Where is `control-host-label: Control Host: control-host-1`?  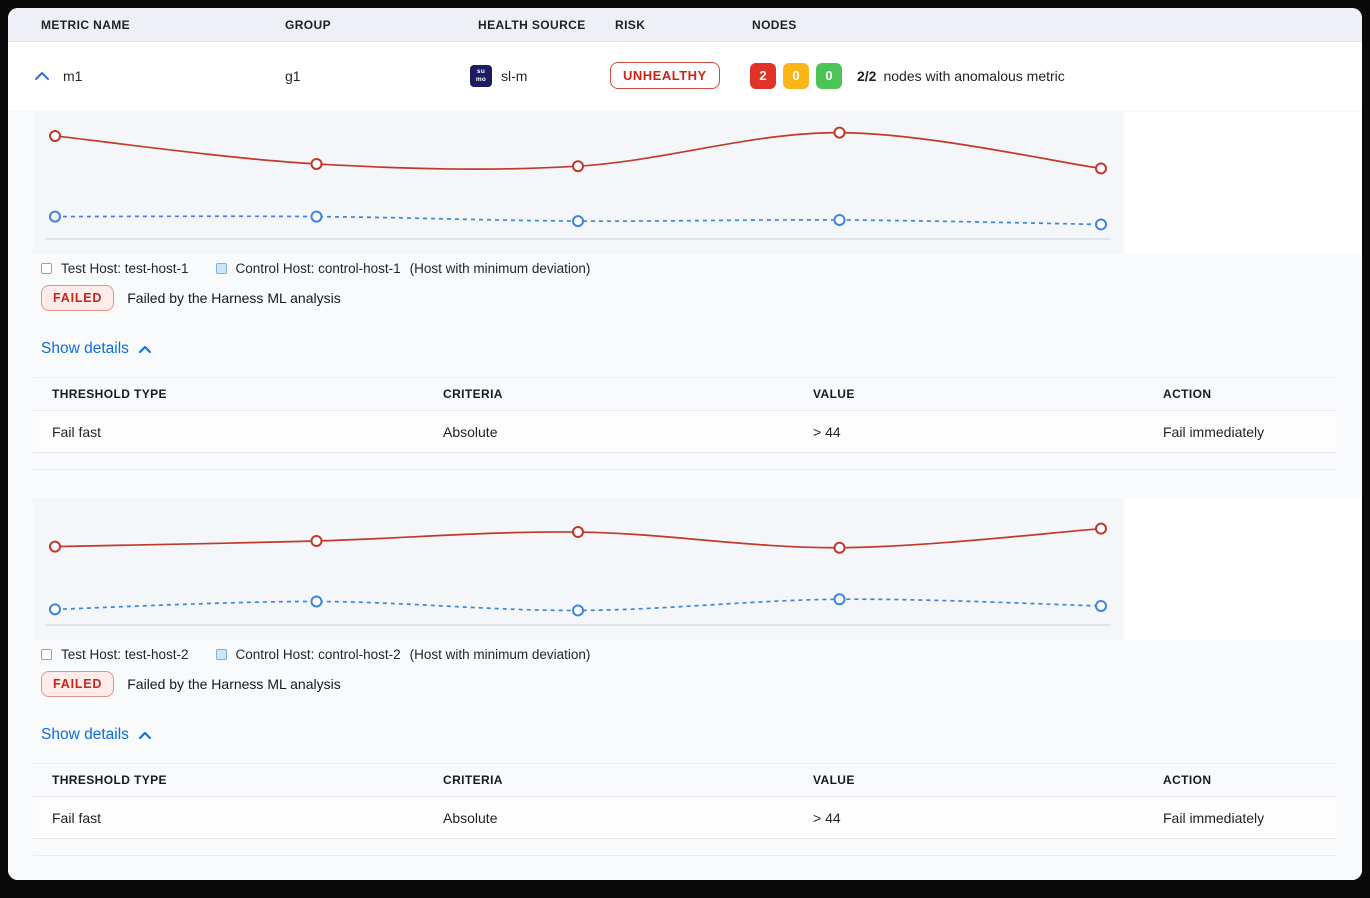
control-host-label: Control Host: control-host-1 is located at coordinates (318, 268).